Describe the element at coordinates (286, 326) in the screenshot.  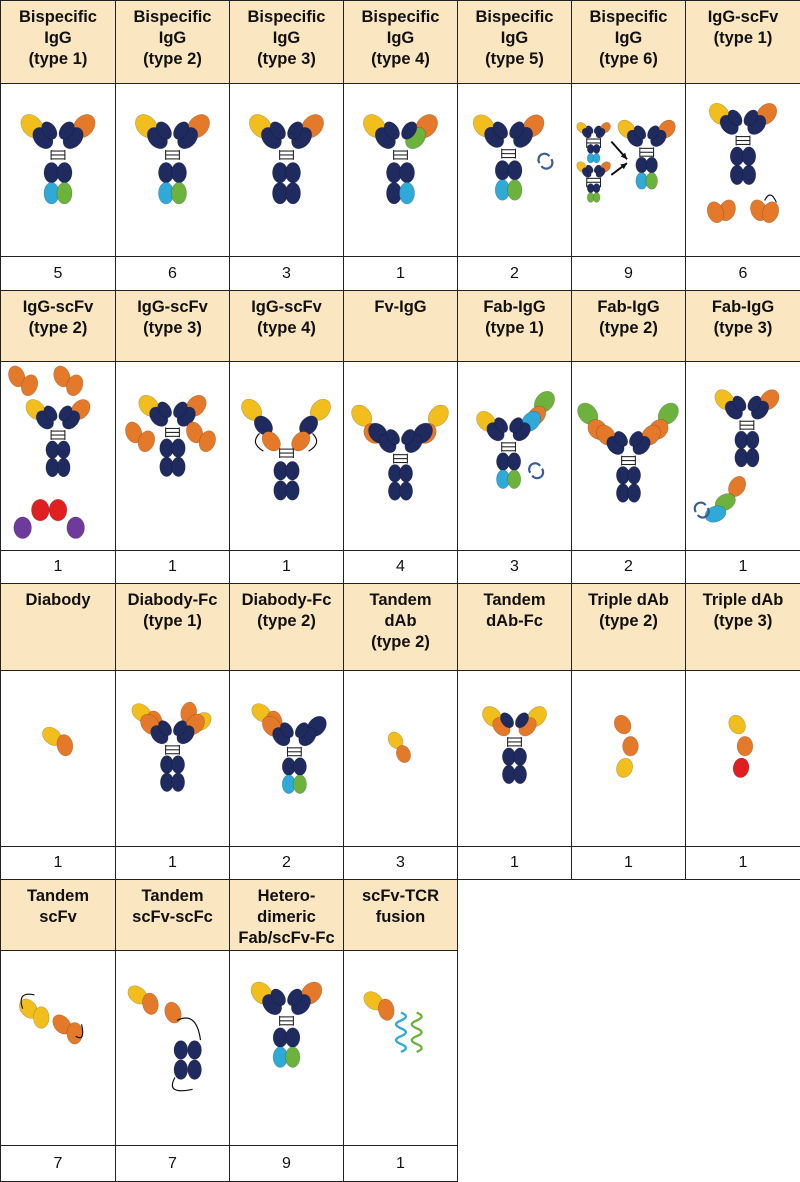
I see `format-title: IgG-scFv (type 4)` at that location.